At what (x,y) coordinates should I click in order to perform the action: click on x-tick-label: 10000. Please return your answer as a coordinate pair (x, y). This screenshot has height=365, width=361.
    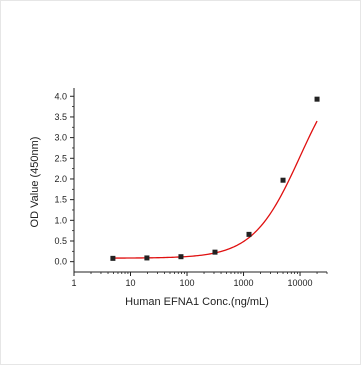
    Looking at the image, I should click on (300, 283).